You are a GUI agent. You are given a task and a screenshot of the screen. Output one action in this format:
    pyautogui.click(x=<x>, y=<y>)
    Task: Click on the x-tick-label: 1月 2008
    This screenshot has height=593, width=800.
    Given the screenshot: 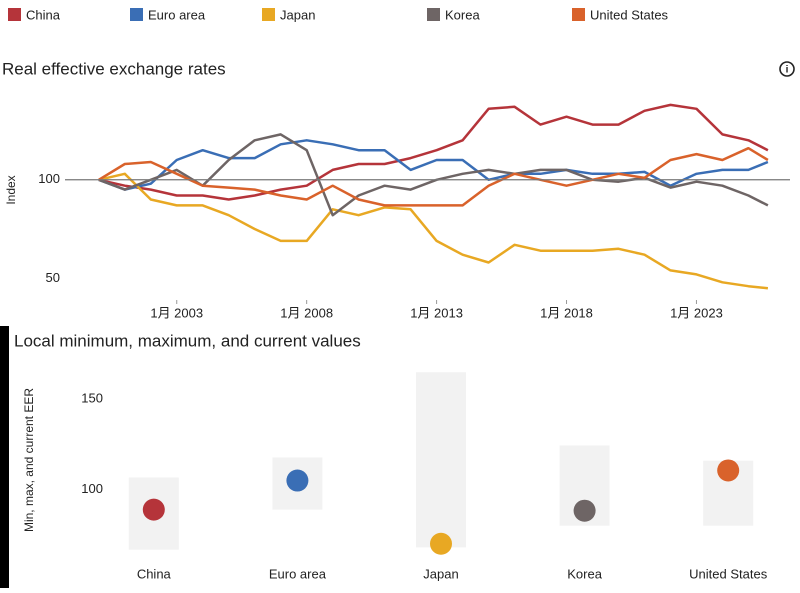 What is the action you would take?
    pyautogui.click(x=306, y=312)
    